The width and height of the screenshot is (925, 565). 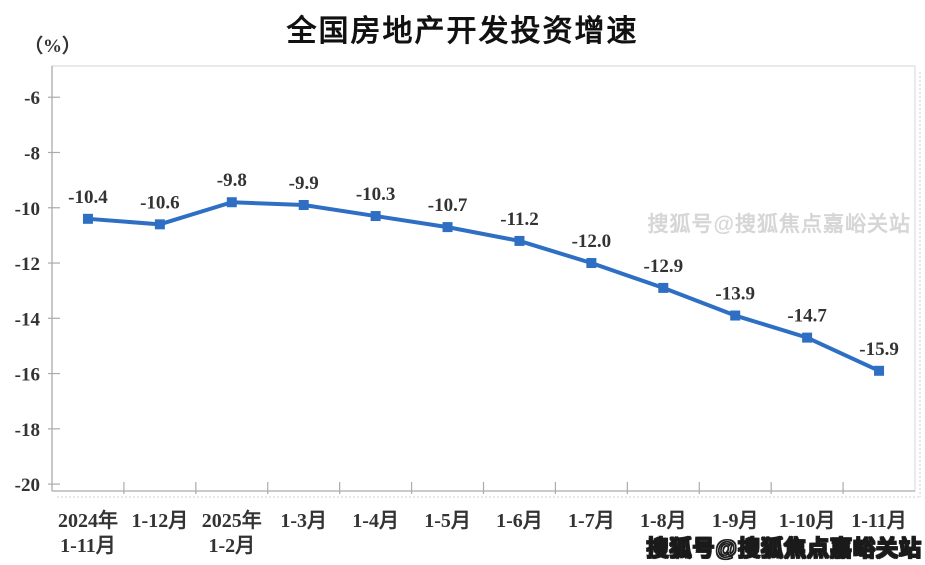 I want to click on x-tick-label: 1-11月, so click(x=879, y=521).